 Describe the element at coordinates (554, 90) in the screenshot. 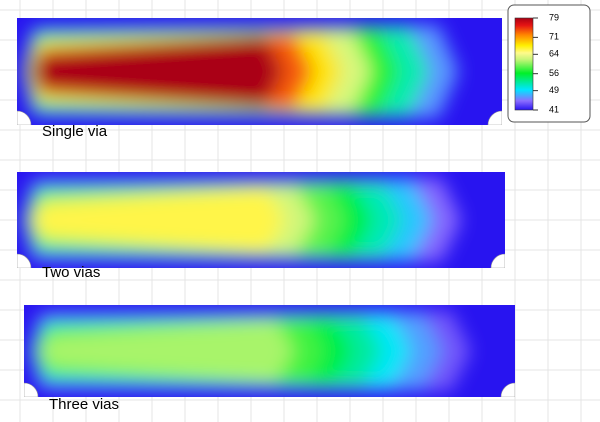

I see `colorbar-tick-label: 49` at that location.